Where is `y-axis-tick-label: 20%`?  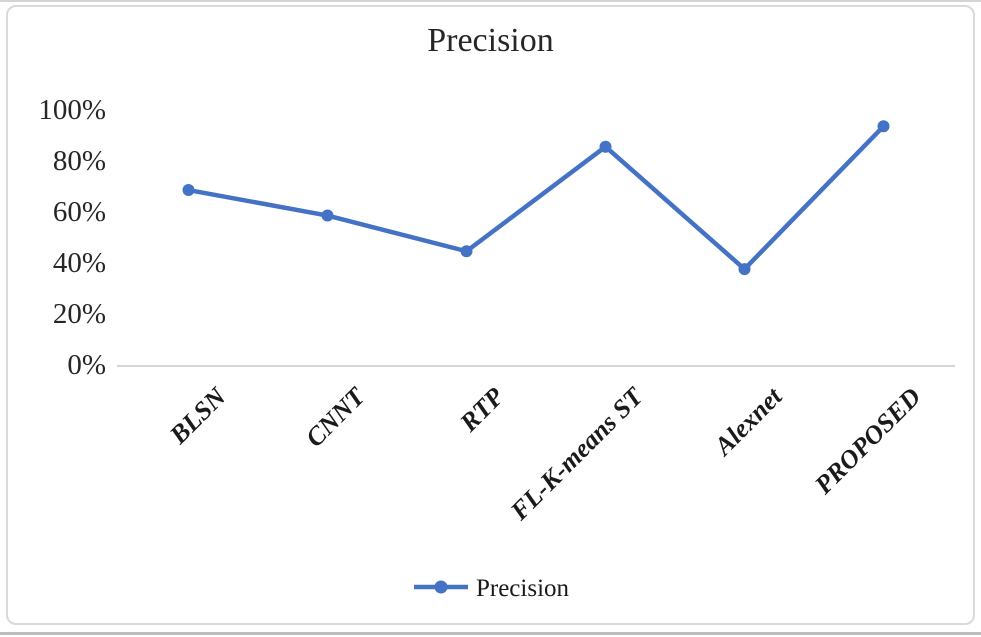 y-axis-tick-label: 20% is located at coordinates (79, 313).